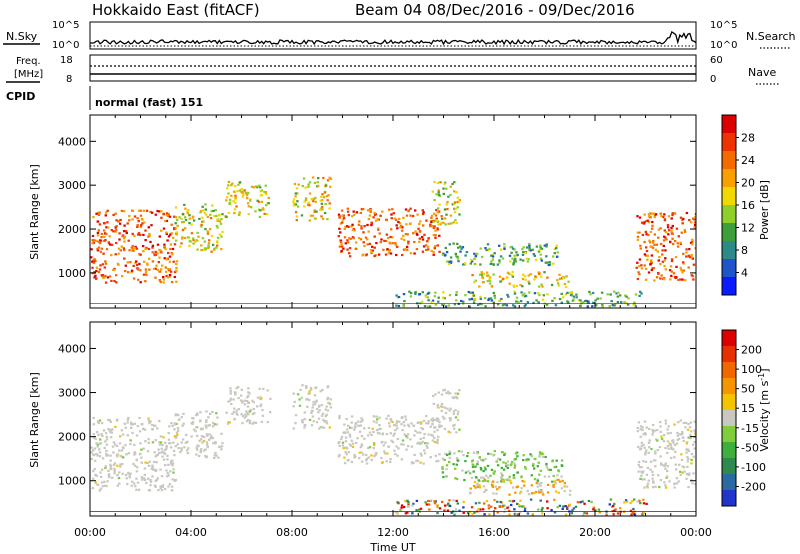 This screenshot has width=800, height=554. I want to click on velocity-region, so click(666, 454).